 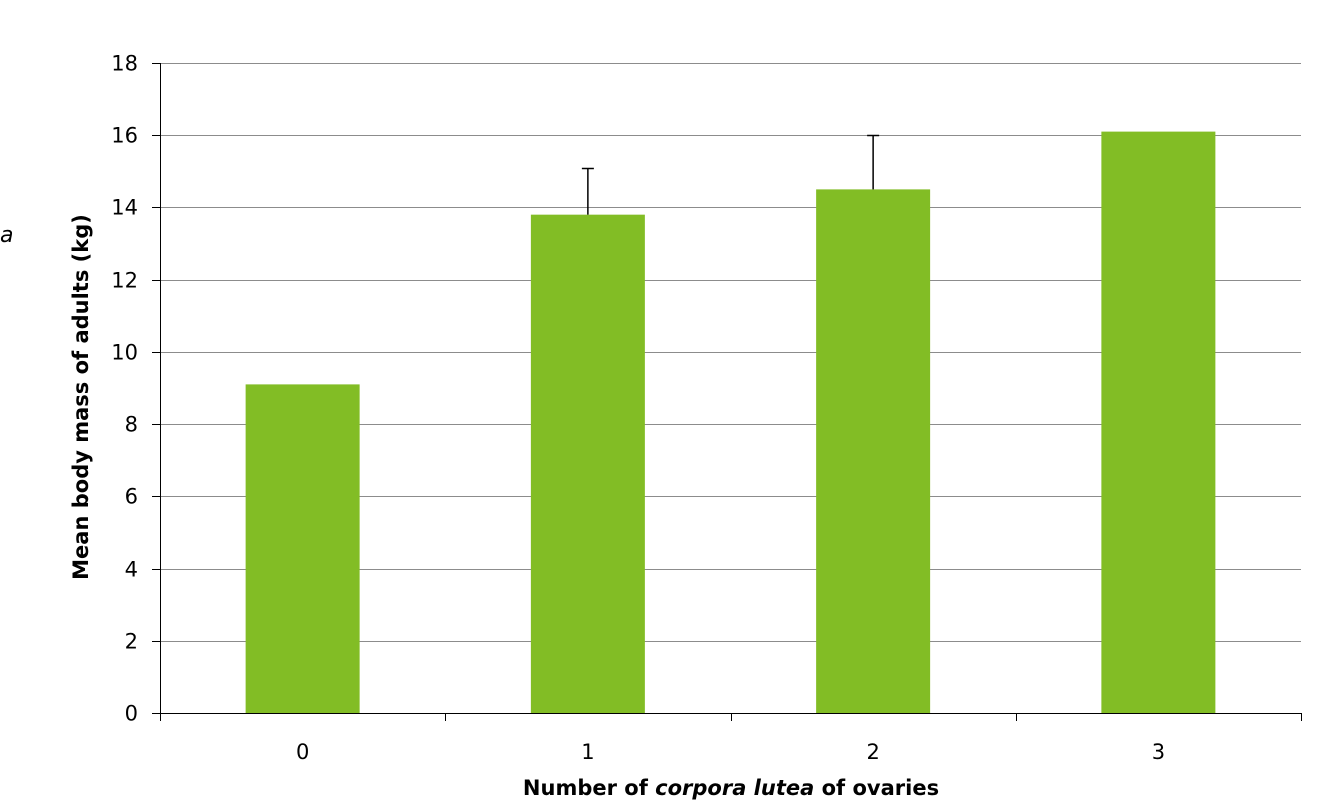 I want to click on y-tick-label: 4, so click(x=131, y=570).